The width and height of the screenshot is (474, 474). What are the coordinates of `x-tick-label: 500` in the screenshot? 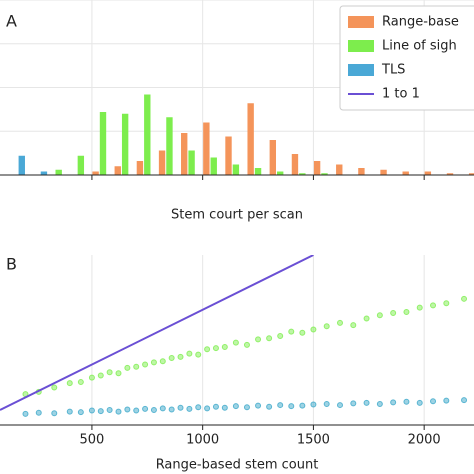 It's located at (92, 440).